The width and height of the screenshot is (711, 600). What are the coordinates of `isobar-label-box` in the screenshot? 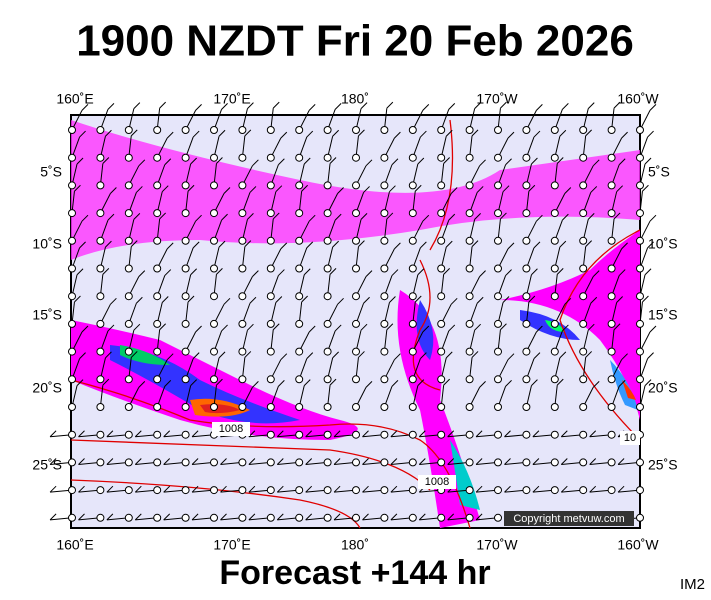 It's located at (437, 482).